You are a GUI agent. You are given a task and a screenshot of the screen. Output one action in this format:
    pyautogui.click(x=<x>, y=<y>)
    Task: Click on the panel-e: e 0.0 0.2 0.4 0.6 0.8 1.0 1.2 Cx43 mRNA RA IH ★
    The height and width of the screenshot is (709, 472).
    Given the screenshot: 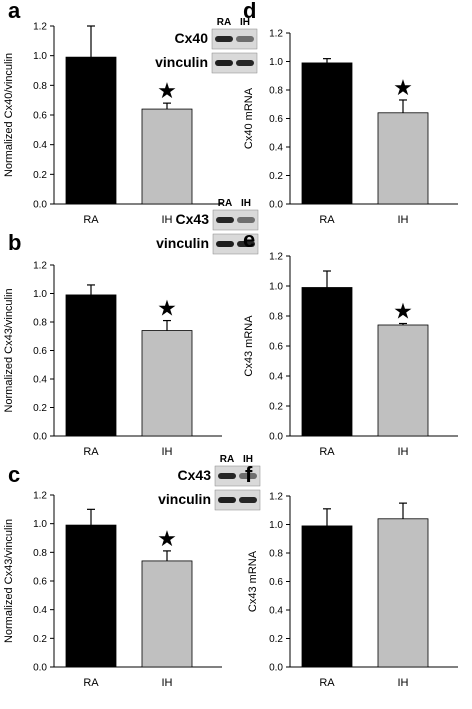 What is the action you would take?
    pyautogui.click(x=350, y=342)
    